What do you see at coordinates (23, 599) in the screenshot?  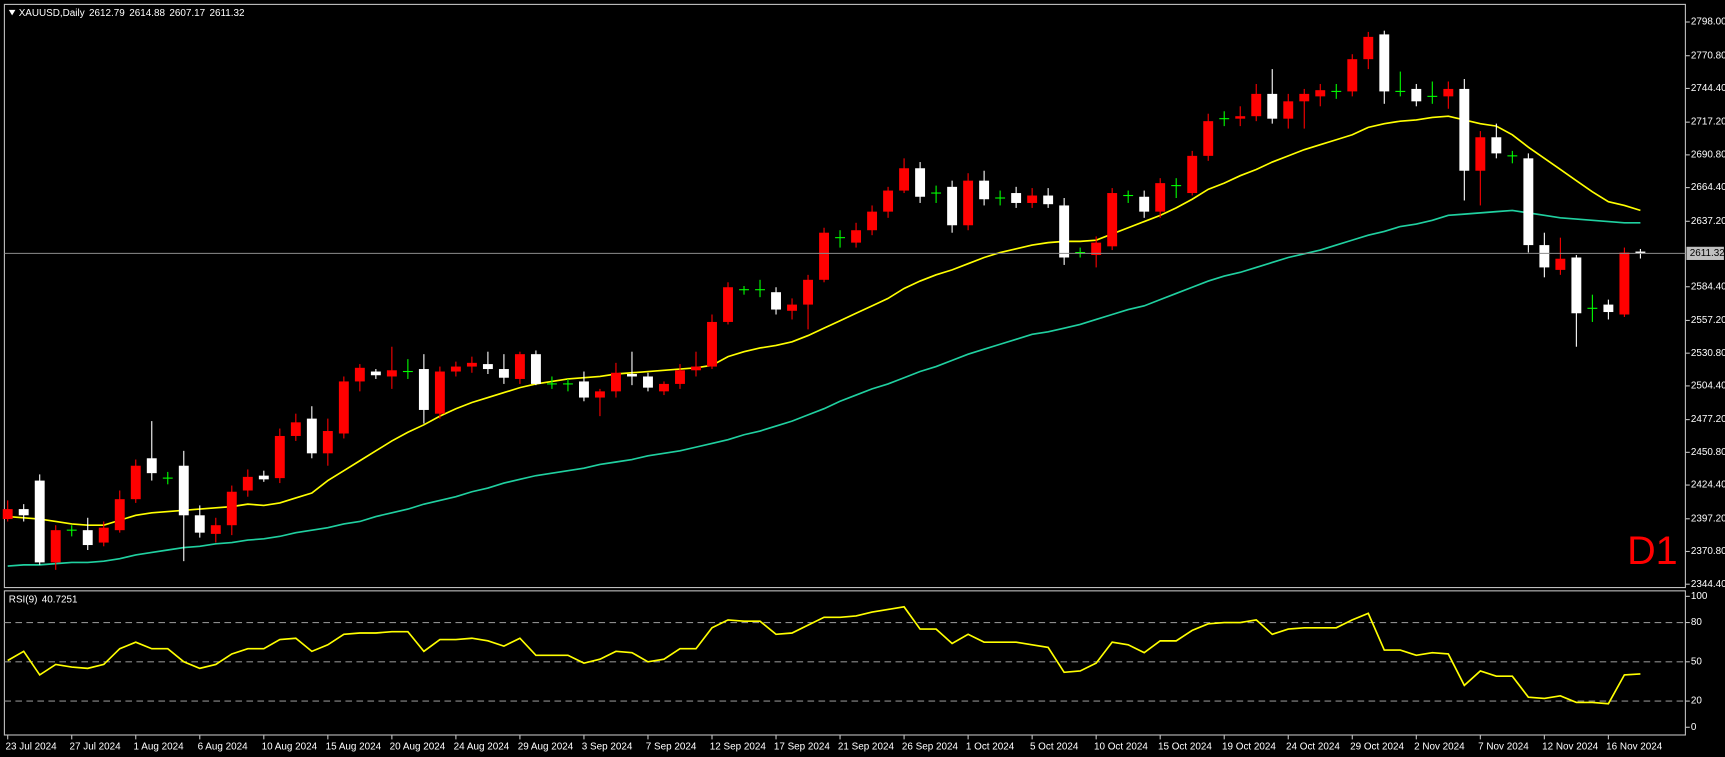 I see `rsi-title: RSI(9)` at bounding box center [23, 599].